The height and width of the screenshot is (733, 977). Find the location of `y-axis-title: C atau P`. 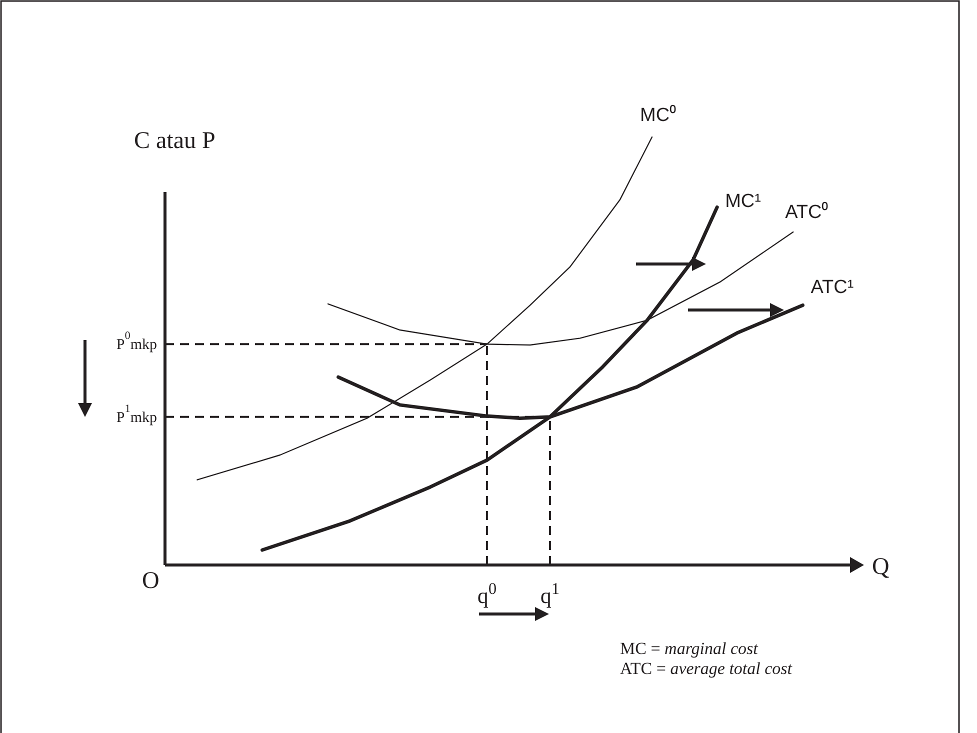

y-axis-title: C atau P is located at coordinates (175, 141).